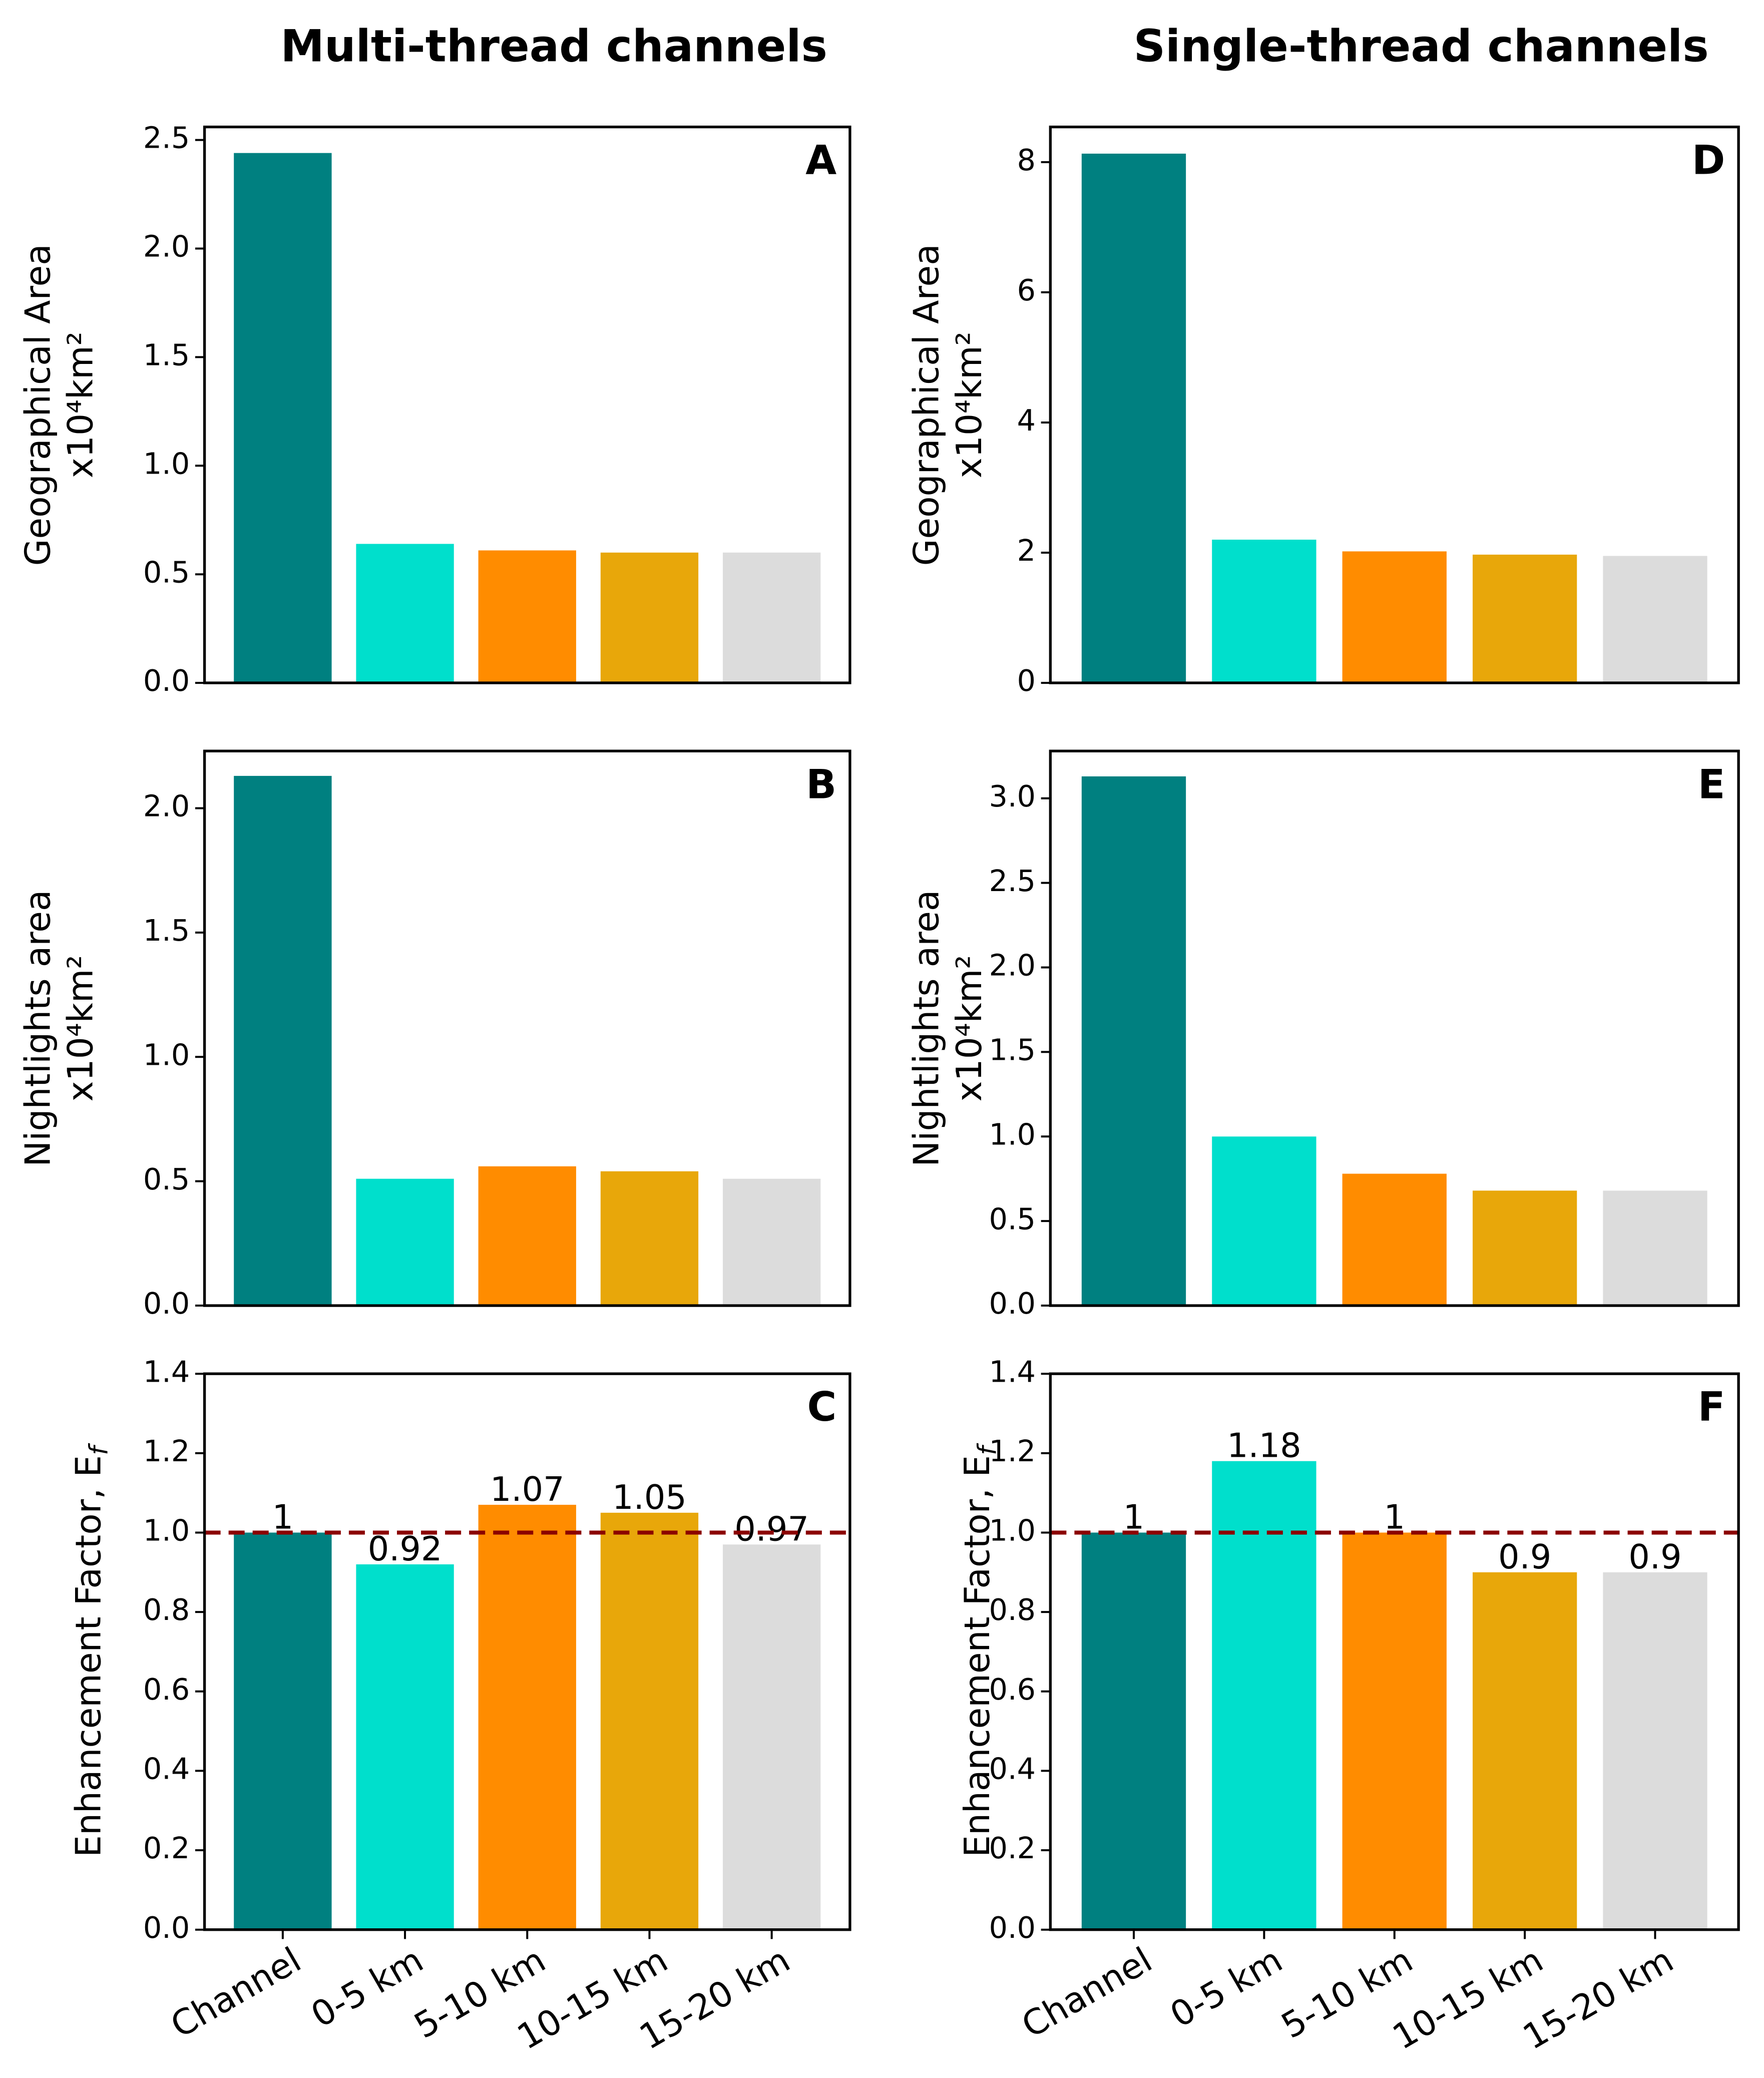 This screenshot has height=2078, width=1764. What do you see at coordinates (822, 1407) in the screenshot?
I see `panel-label: C` at bounding box center [822, 1407].